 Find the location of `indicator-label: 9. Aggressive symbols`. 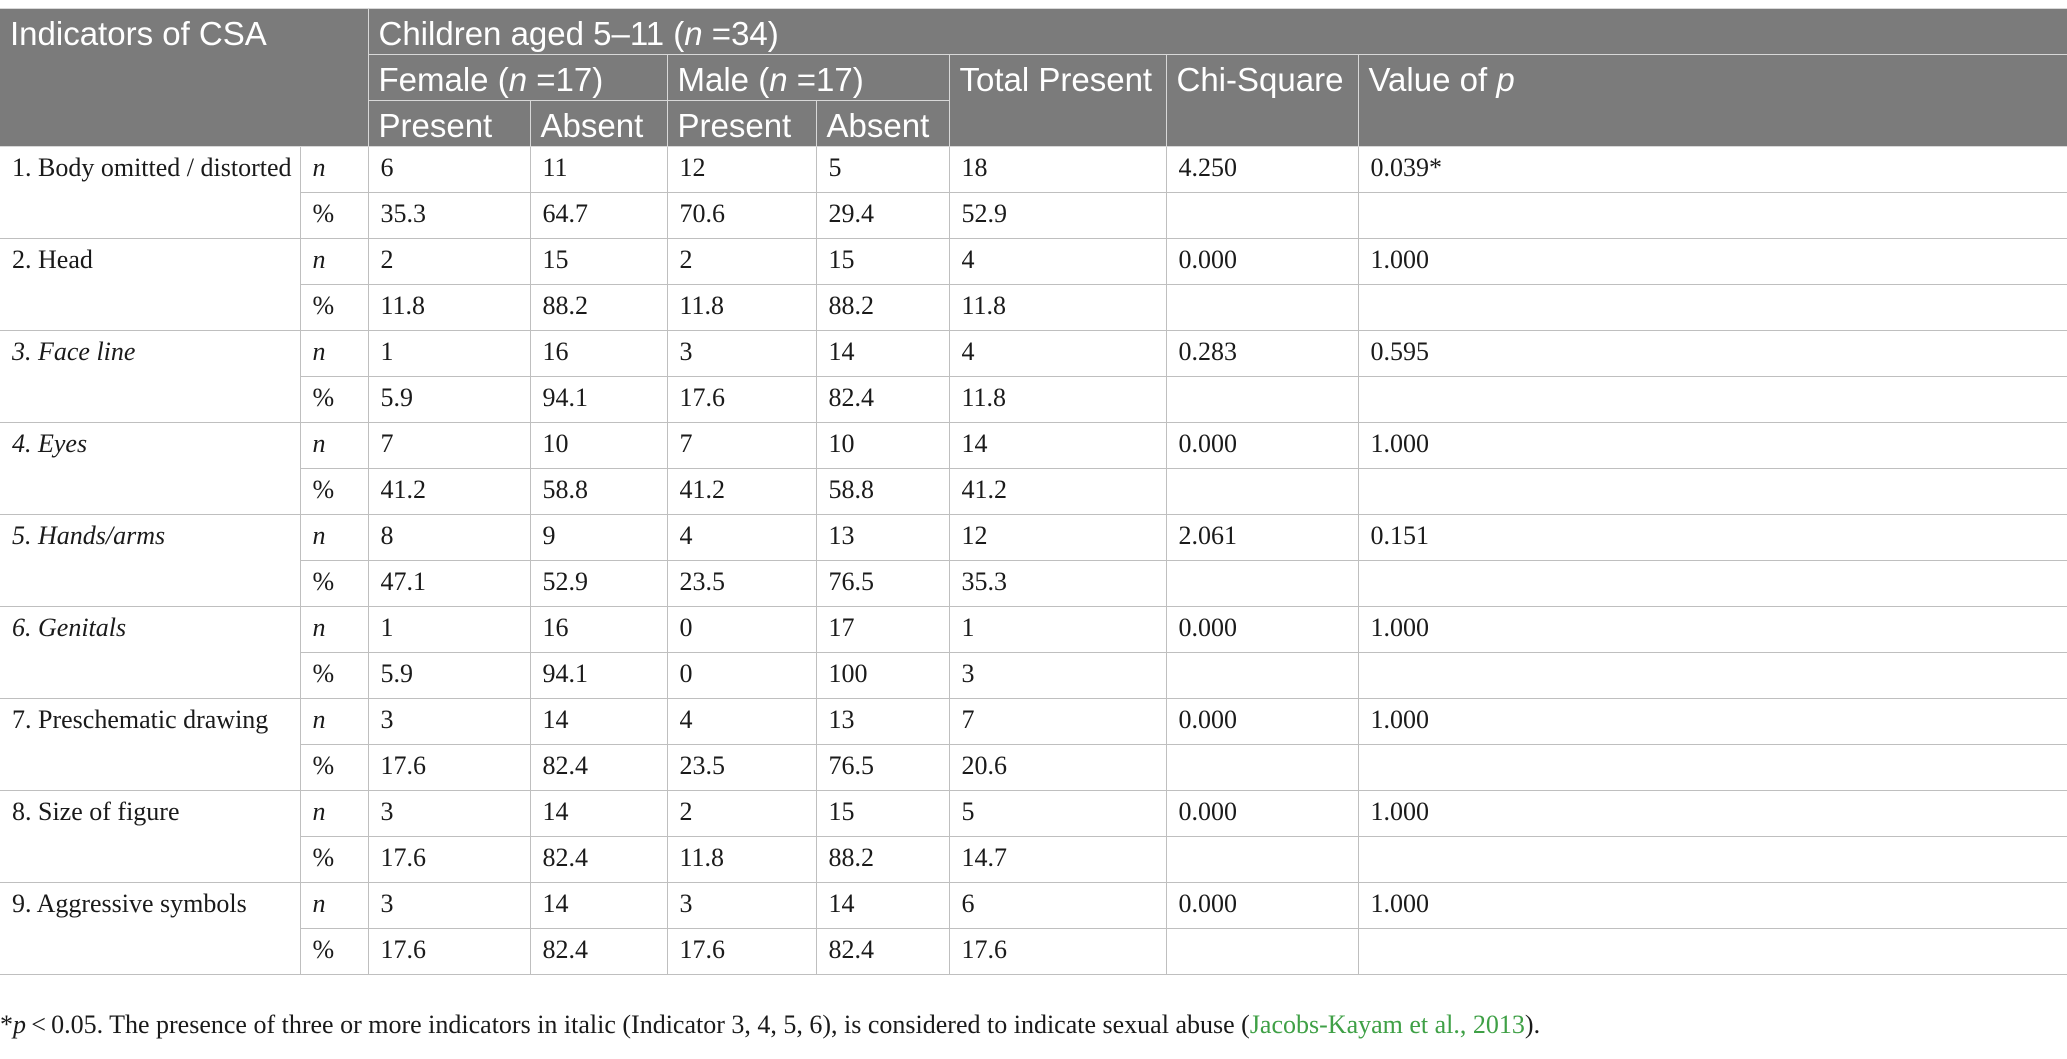

indicator-label: 9. Aggressive symbols is located at coordinates (150, 928).